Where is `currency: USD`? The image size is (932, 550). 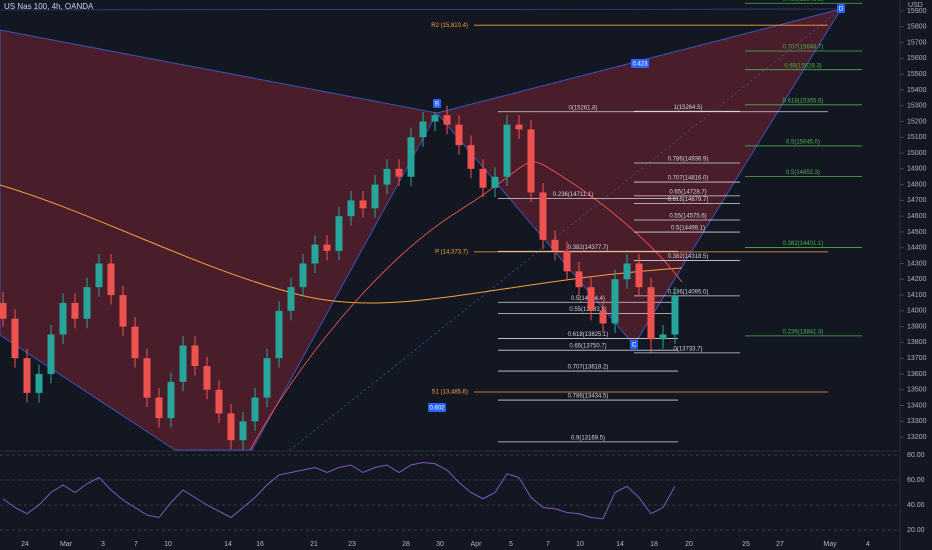
currency: USD is located at coordinates (915, 5).